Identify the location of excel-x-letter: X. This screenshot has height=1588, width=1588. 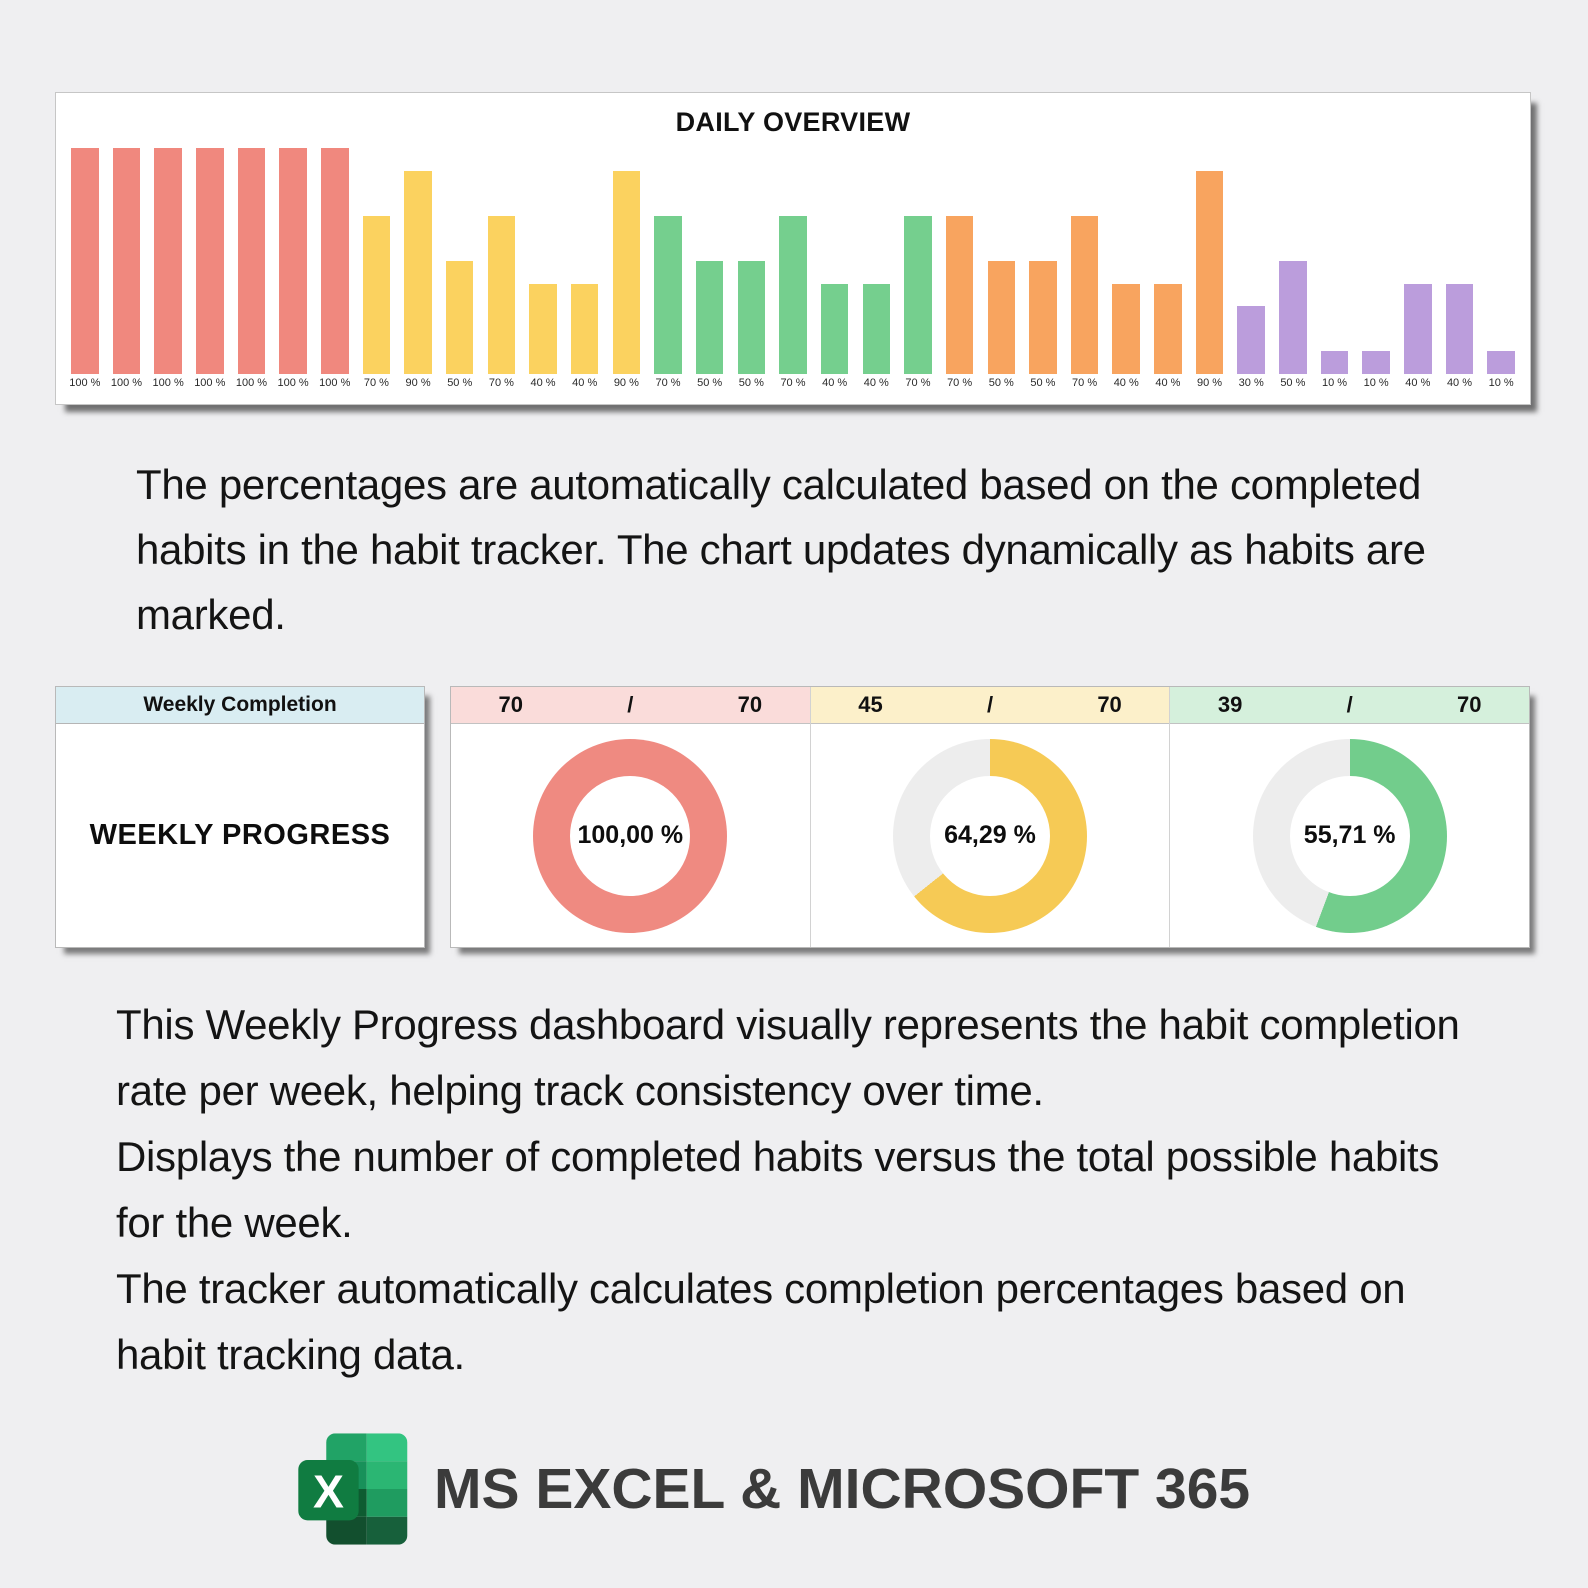
(328, 1492).